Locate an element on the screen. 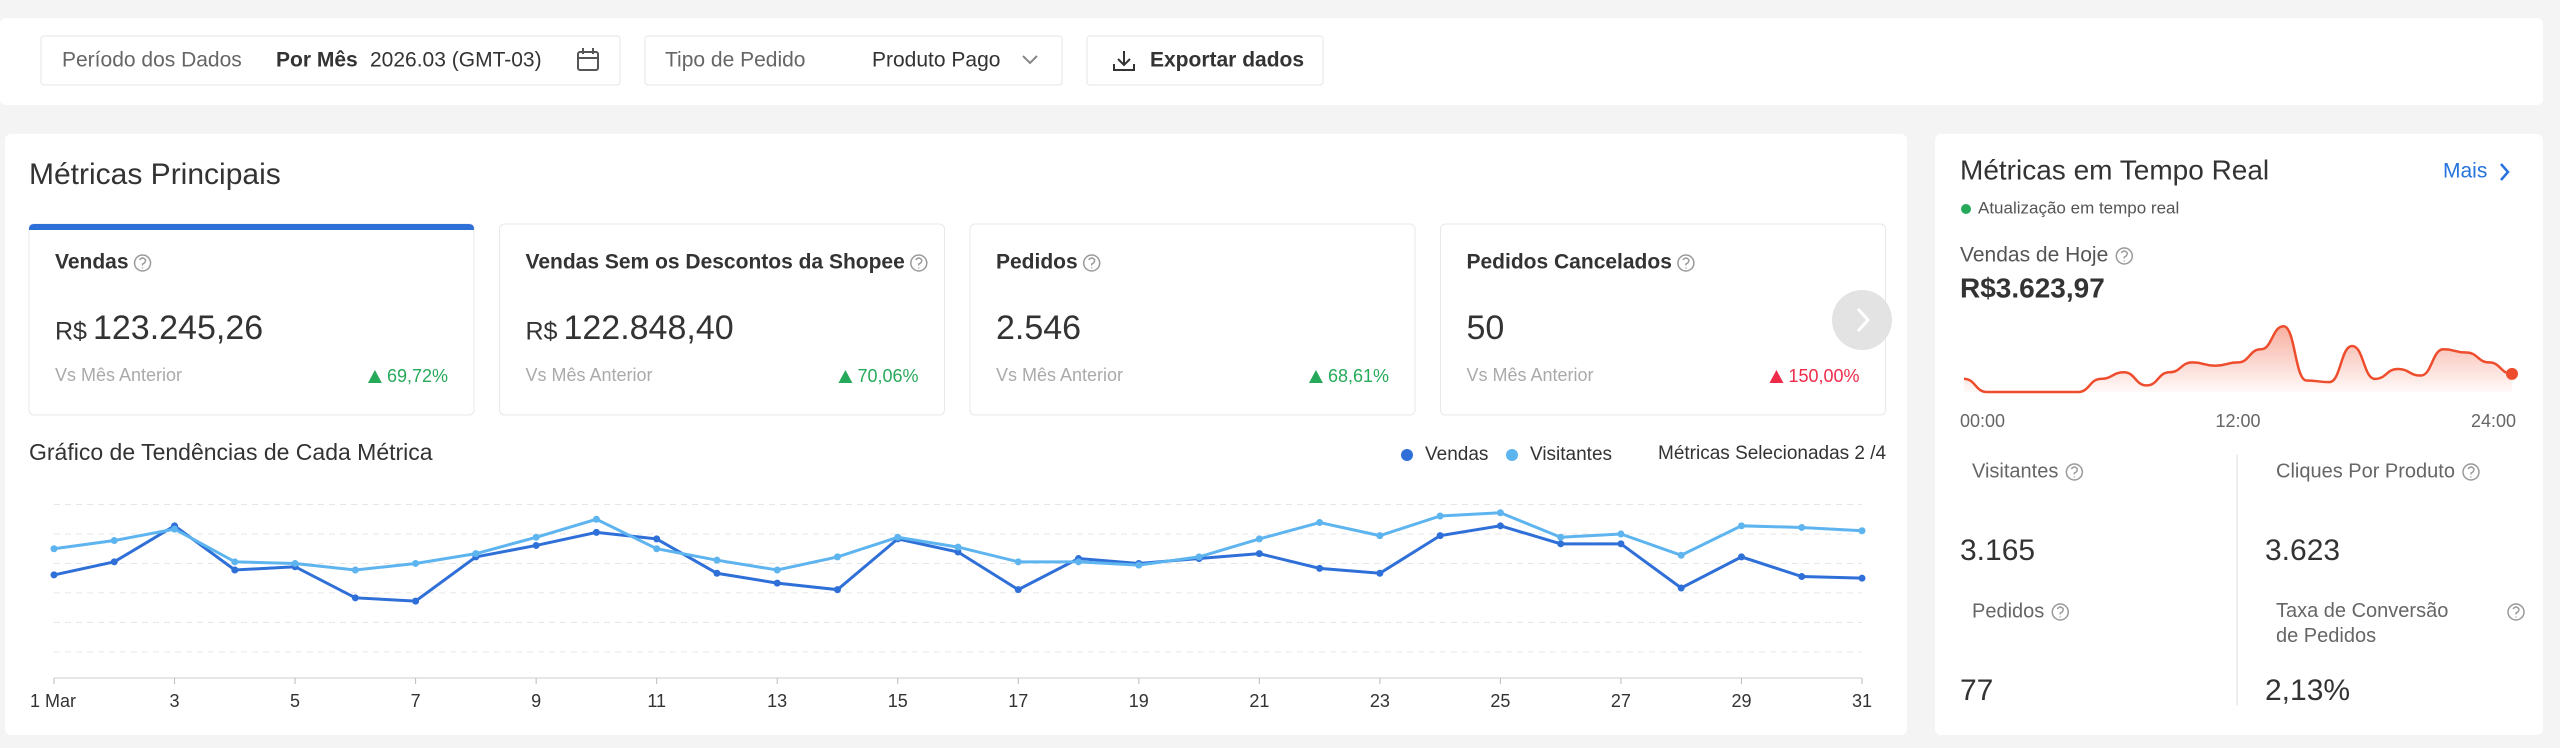 The height and width of the screenshot is (748, 2560). line: Taxa de Conversão is located at coordinates (2362, 611).